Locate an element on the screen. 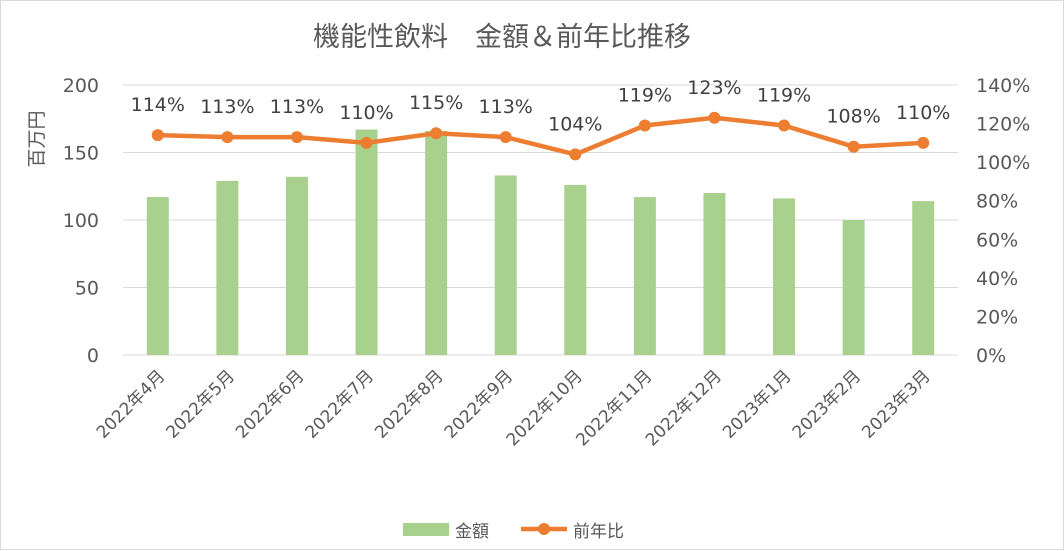  x-tick-label: 2023年1月 is located at coordinates (757, 404).